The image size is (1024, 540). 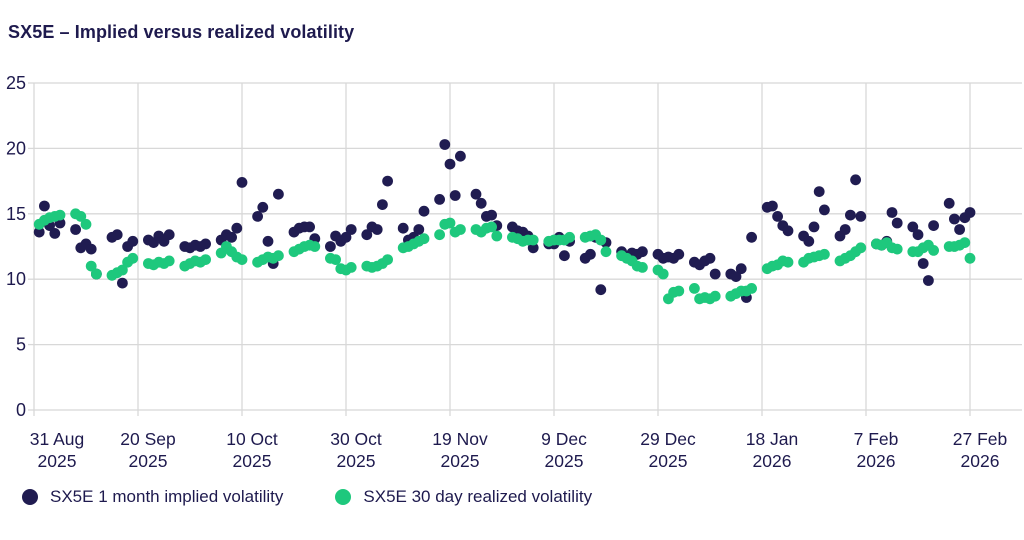 I want to click on x-tick-label: 10 Oct 2025, so click(x=252, y=450).